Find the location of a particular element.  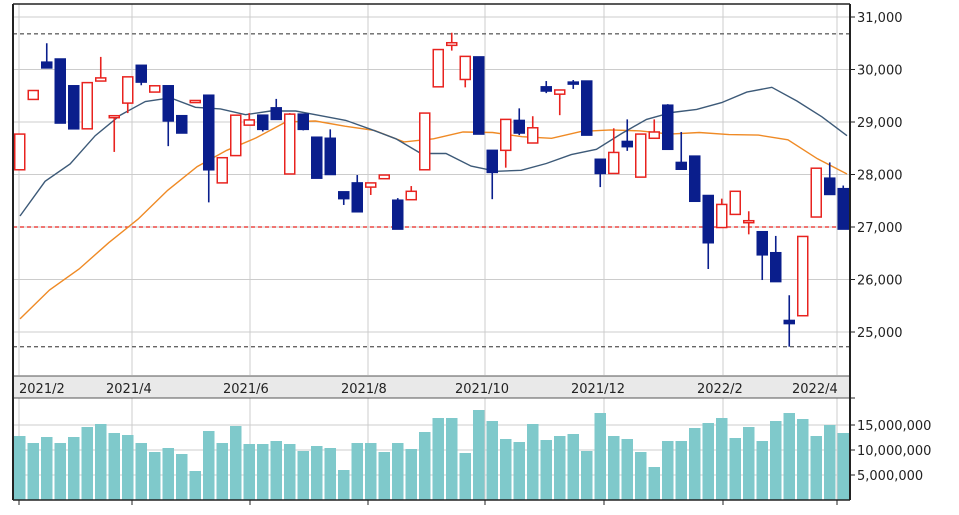

x-axis-label: 2021/6 is located at coordinates (246, 389).